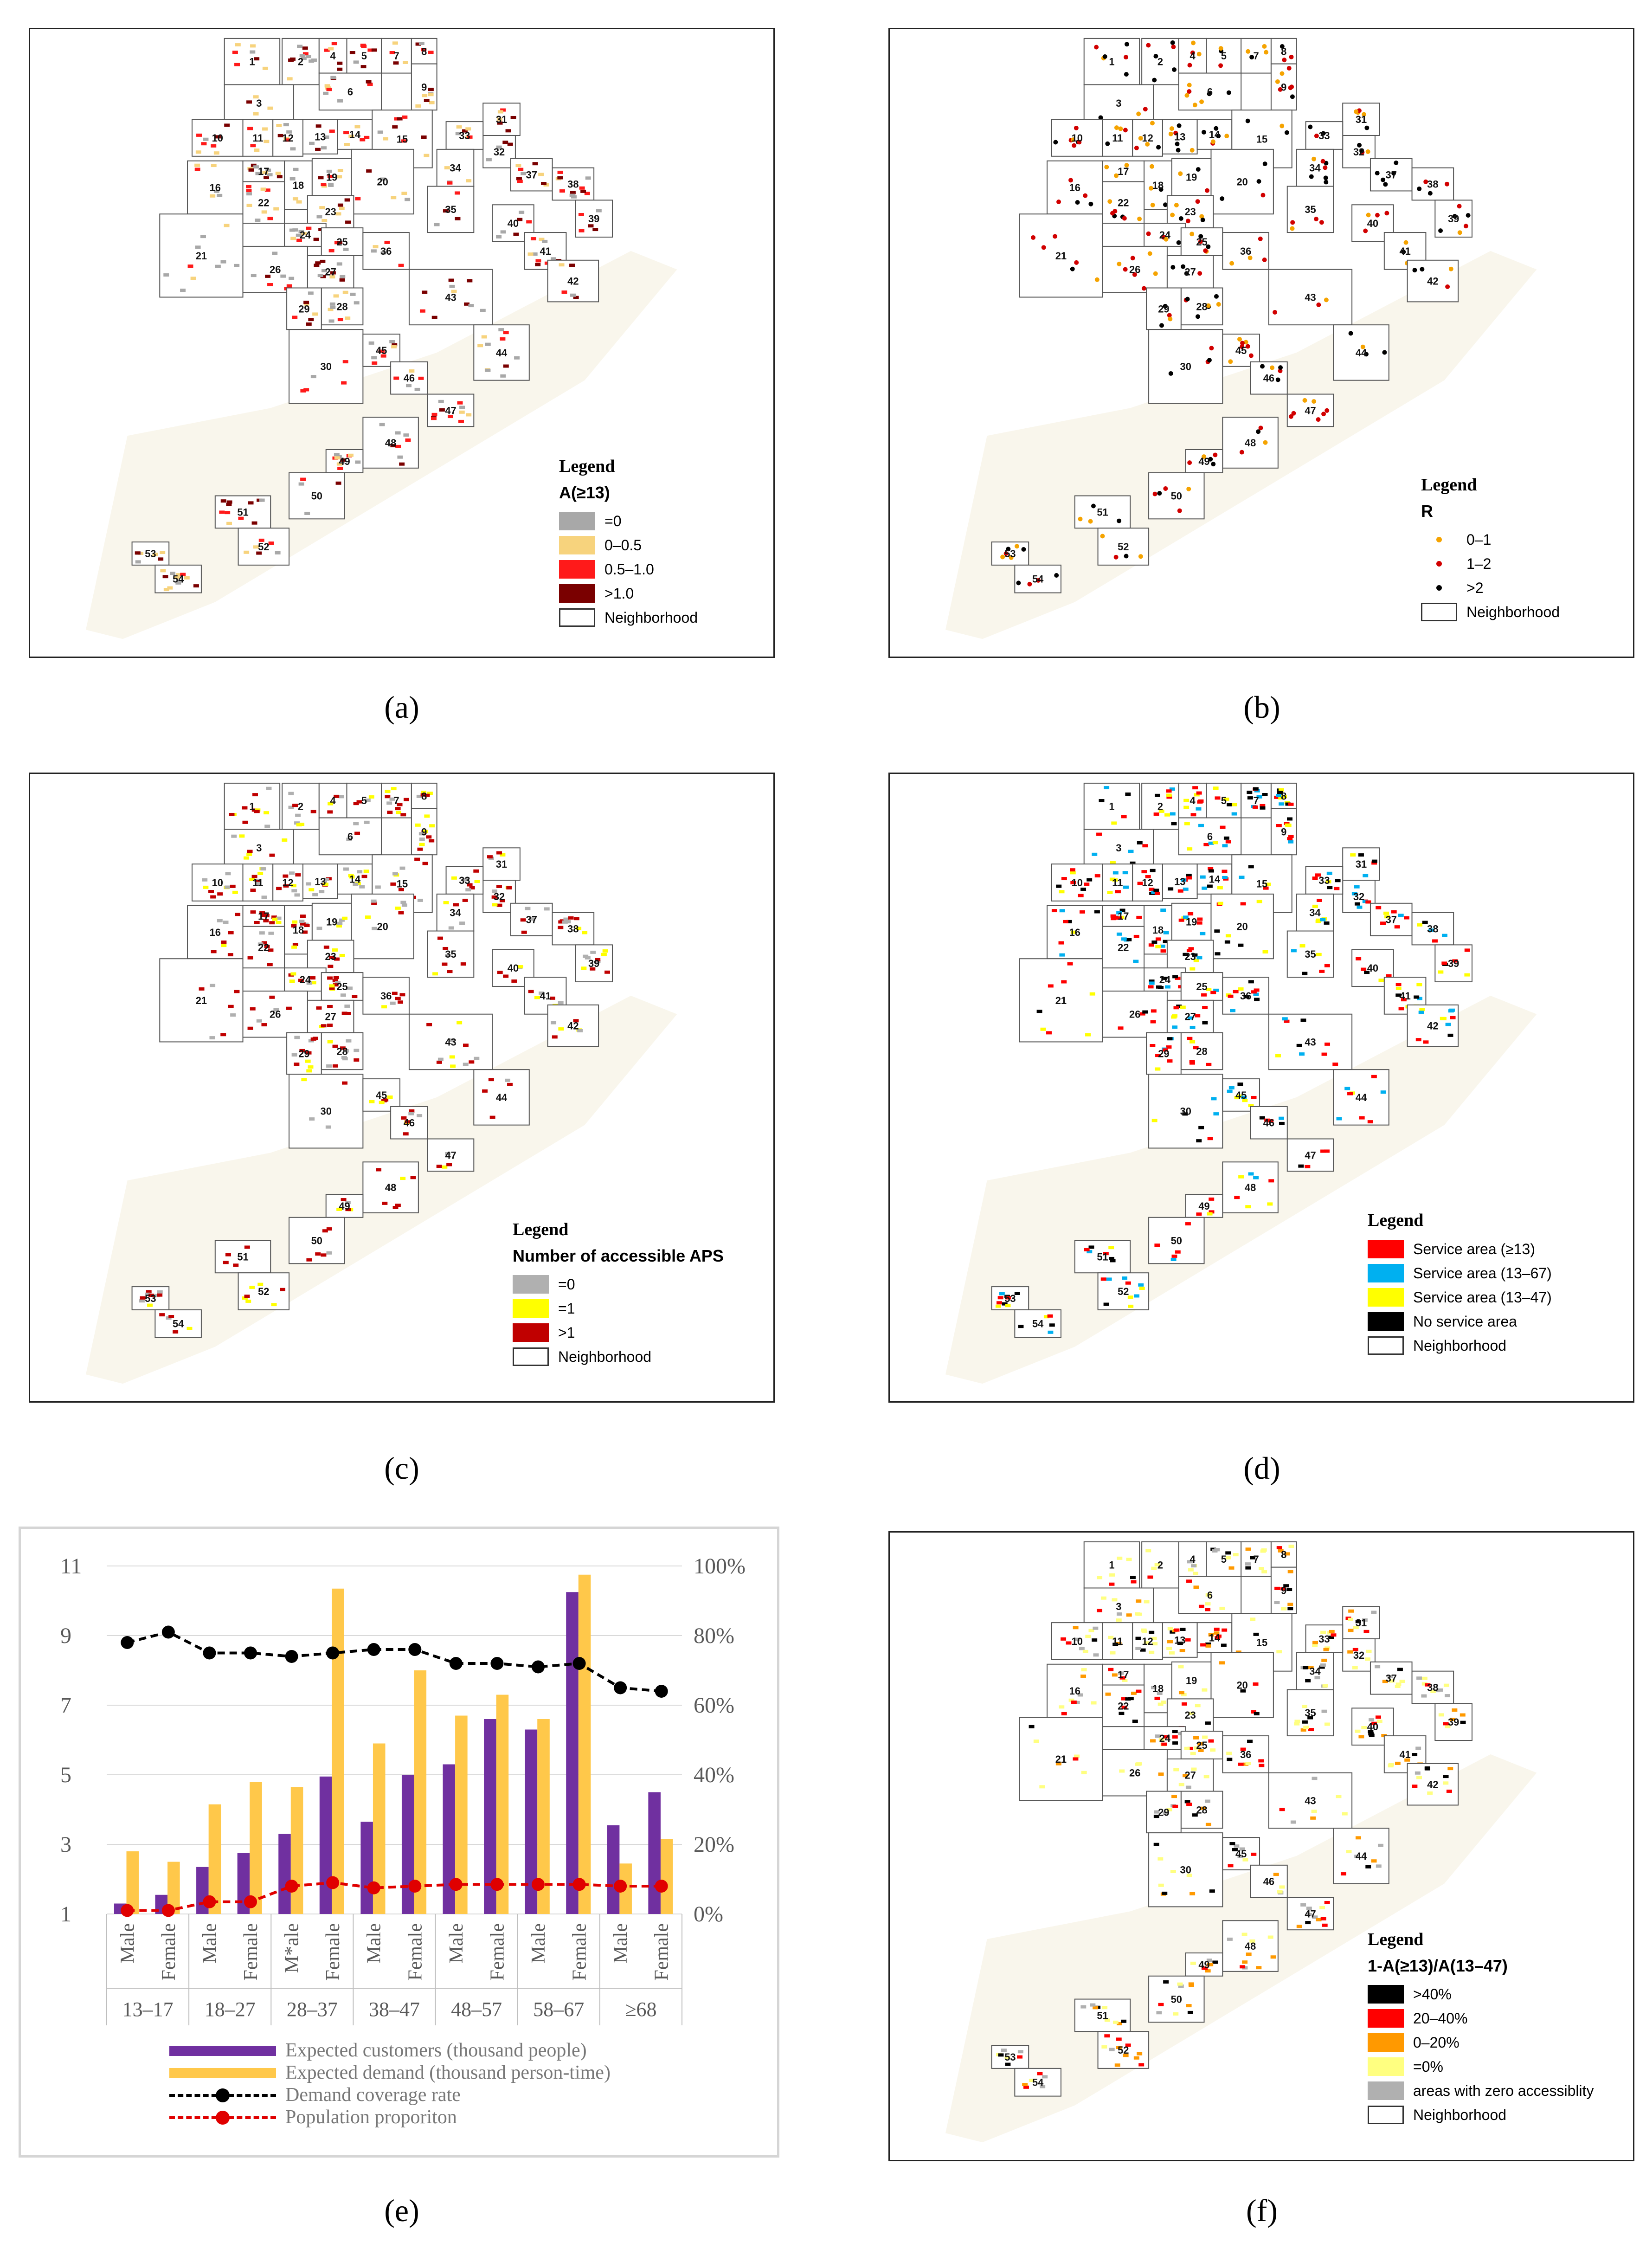 The image size is (1646, 2268). What do you see at coordinates (178, 1324) in the screenshot?
I see `neighborhood-label: 54` at bounding box center [178, 1324].